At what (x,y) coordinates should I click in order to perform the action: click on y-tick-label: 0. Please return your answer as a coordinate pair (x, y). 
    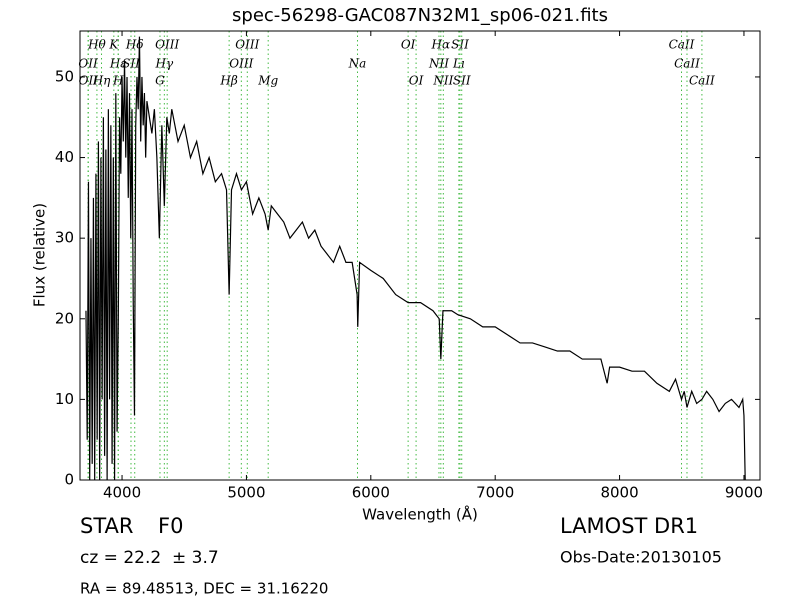
    Looking at the image, I should click on (69, 480).